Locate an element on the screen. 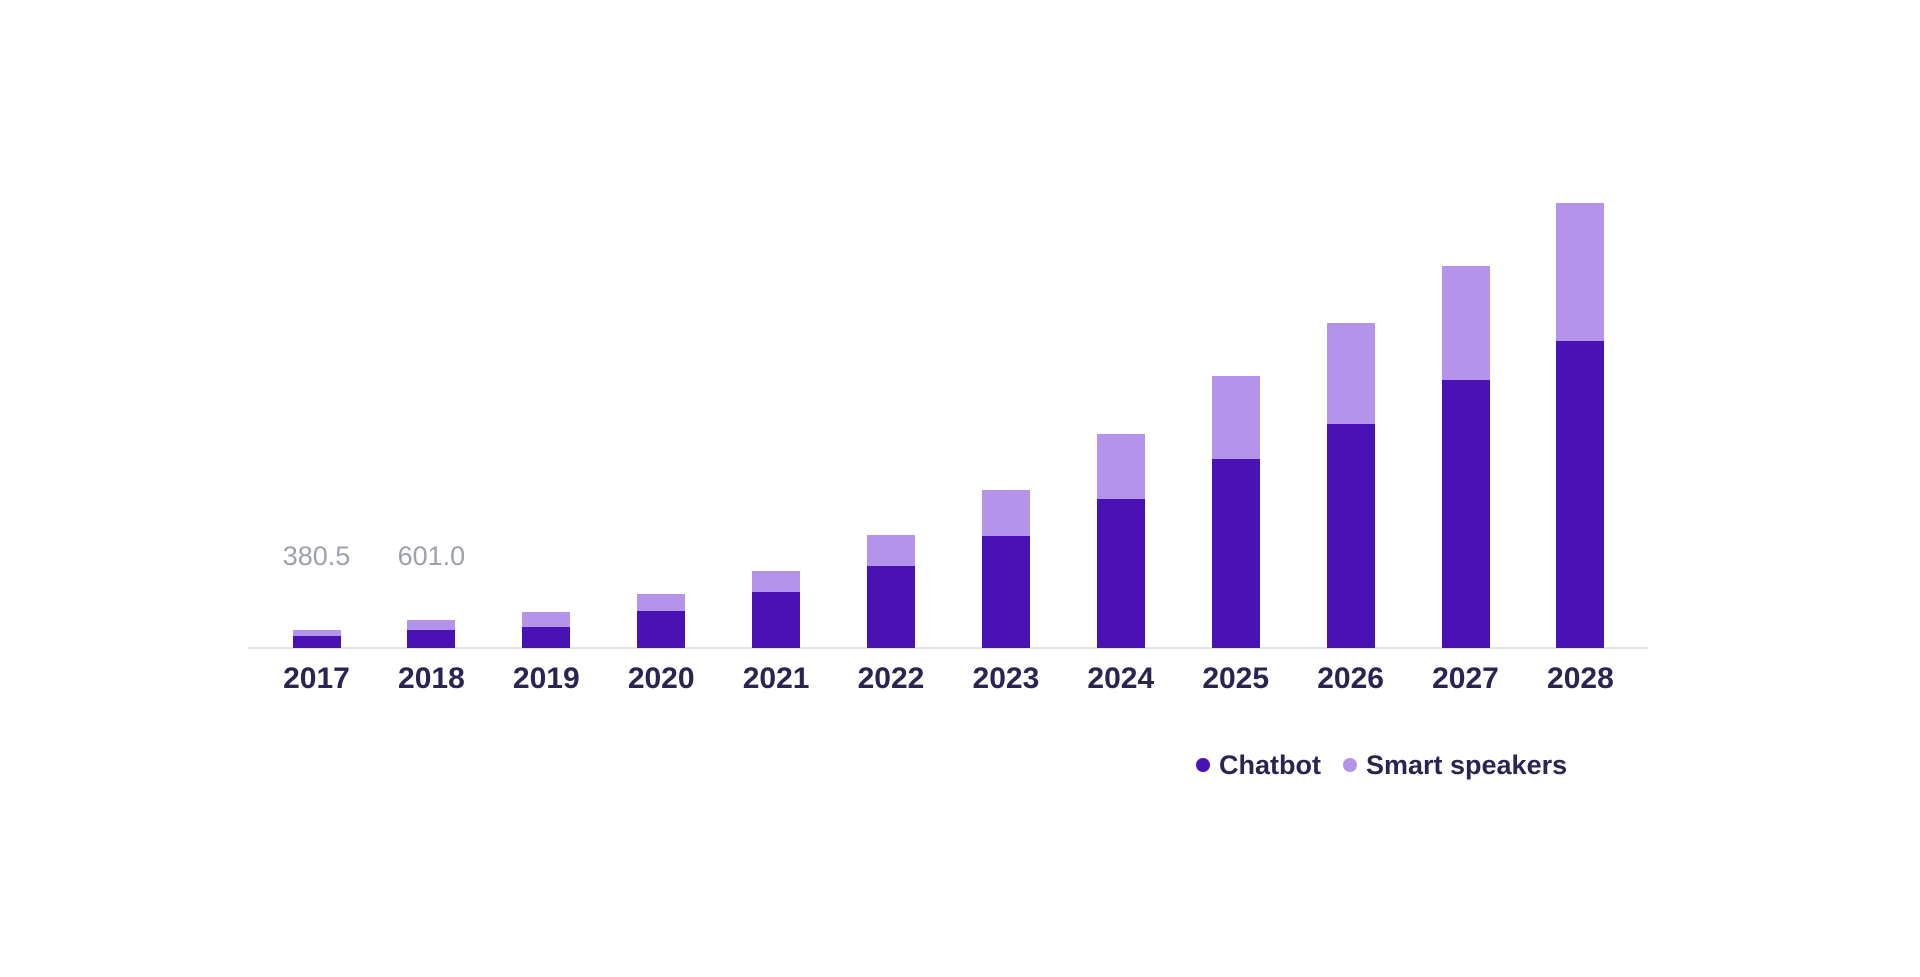  x-axis-label-2017: 2017 is located at coordinates (316, 678).